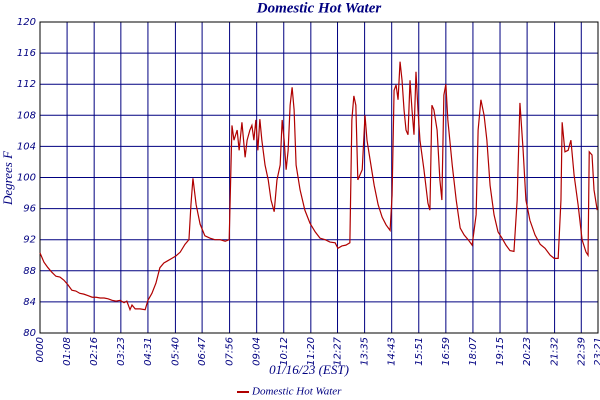 The height and width of the screenshot is (400, 600). What do you see at coordinates (500, 351) in the screenshot?
I see `x-tick-label: 19:15` at bounding box center [500, 351].